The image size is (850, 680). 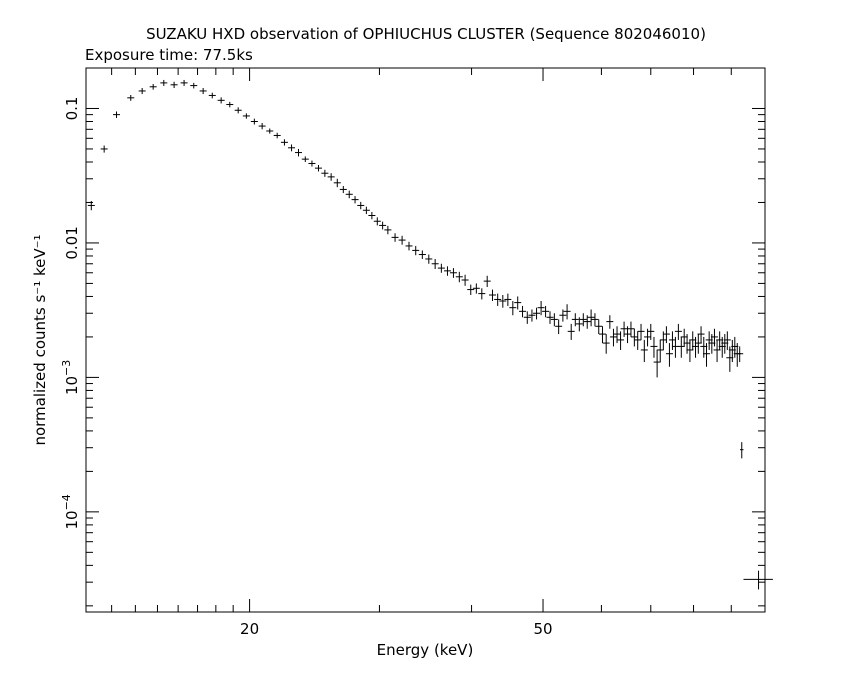 I want to click on y-tick-label: 10−4, so click(x=70, y=511).